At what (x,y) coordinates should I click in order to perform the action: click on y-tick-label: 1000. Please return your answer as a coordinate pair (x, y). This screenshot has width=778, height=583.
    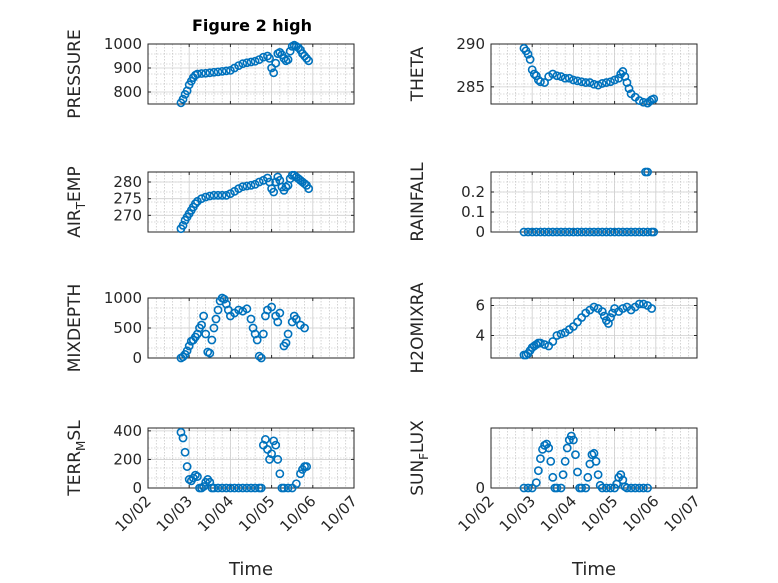
    Looking at the image, I should click on (123, 44).